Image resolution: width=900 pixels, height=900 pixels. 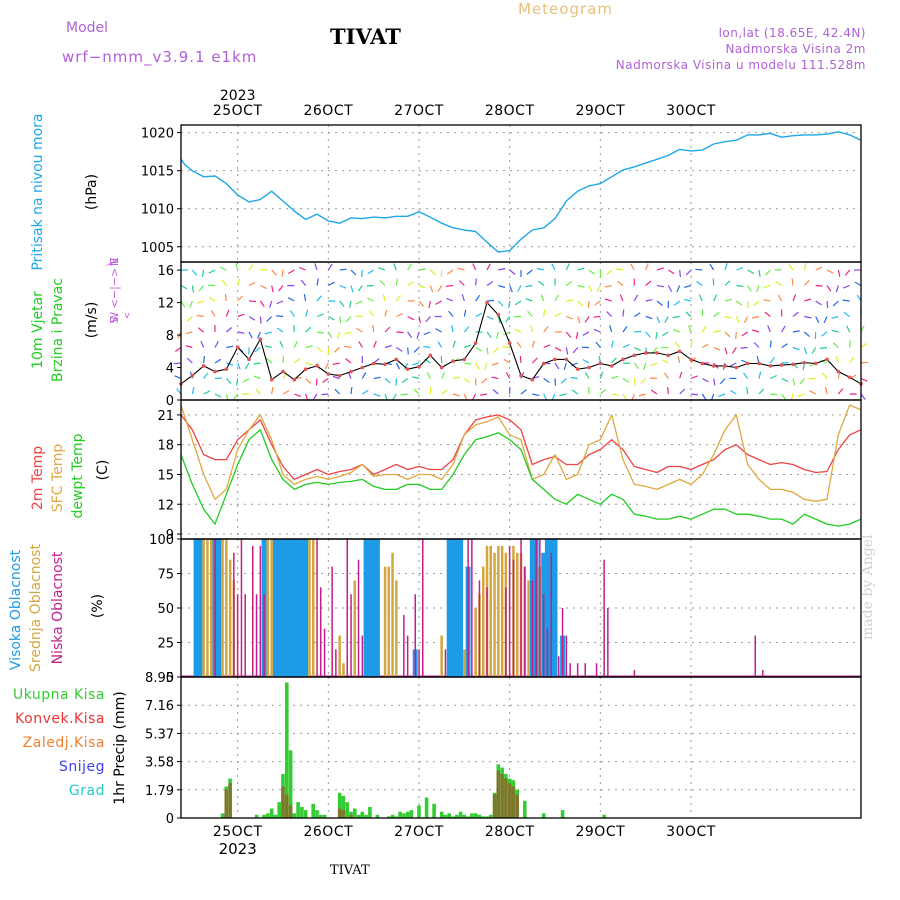 What do you see at coordinates (165, 304) in the screenshot?
I see `wind-ytick-label-3: 12` at bounding box center [165, 304].